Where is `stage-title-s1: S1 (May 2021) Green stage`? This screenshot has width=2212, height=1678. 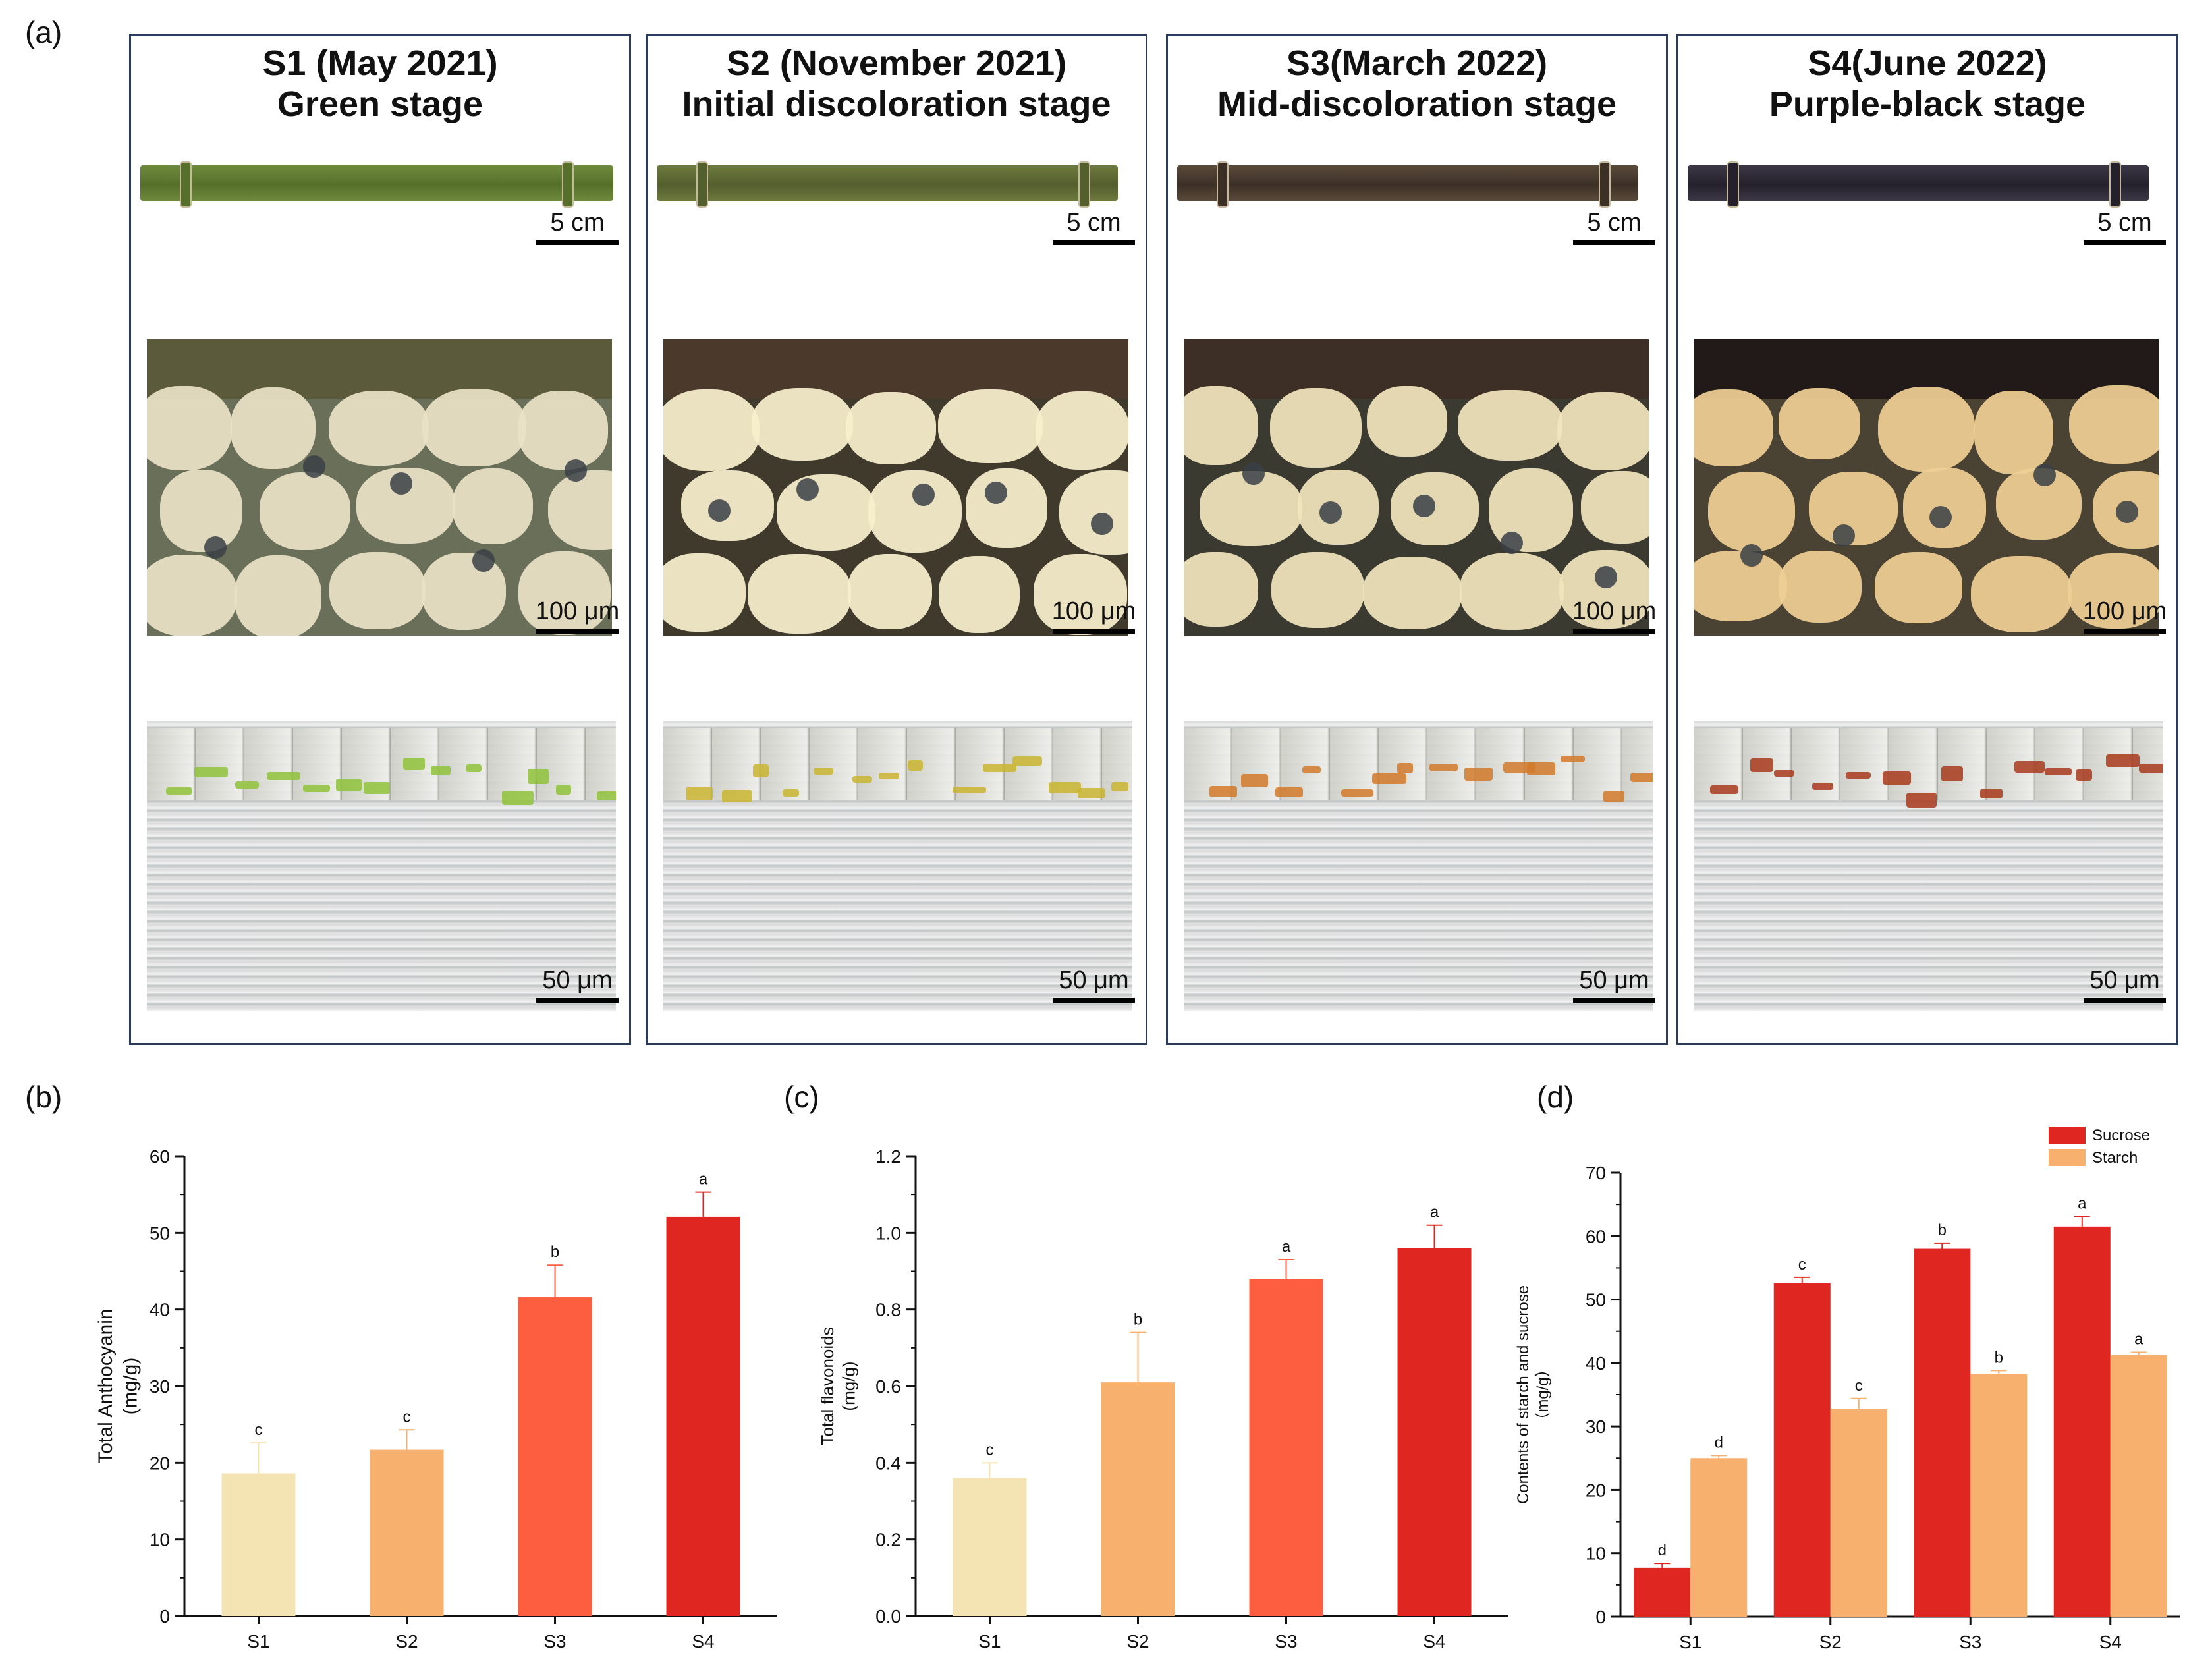 stage-title-s1: S1 (May 2021) Green stage is located at coordinates (380, 84).